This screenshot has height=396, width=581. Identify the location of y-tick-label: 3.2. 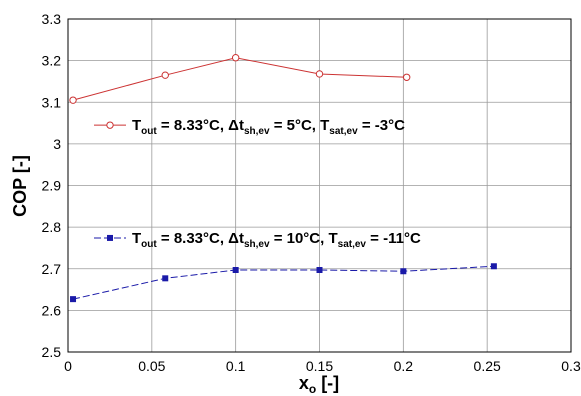
(52, 61).